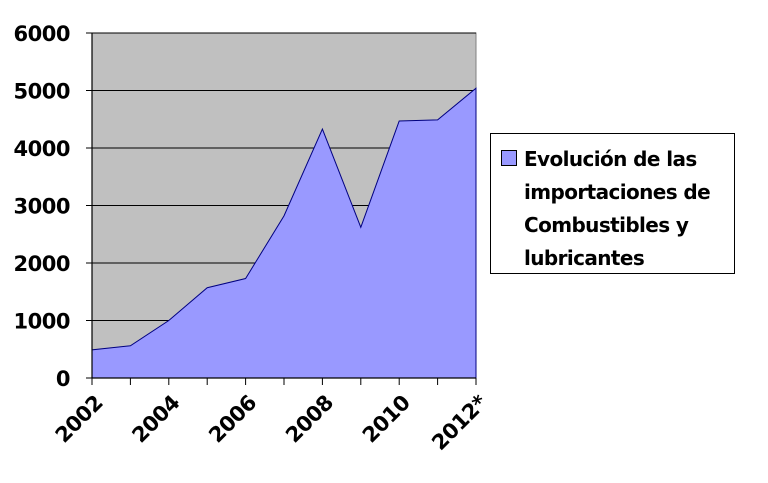 The image size is (768, 483). Describe the element at coordinates (42, 149) in the screenshot. I see `y-tick-label: 4000` at that location.